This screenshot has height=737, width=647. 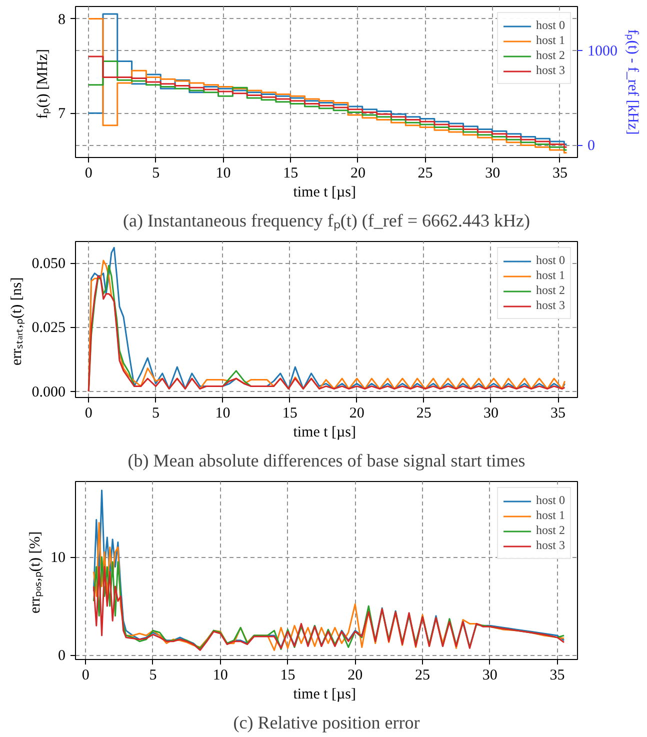 I want to click on y-tick-label: 0, so click(x=62, y=656).